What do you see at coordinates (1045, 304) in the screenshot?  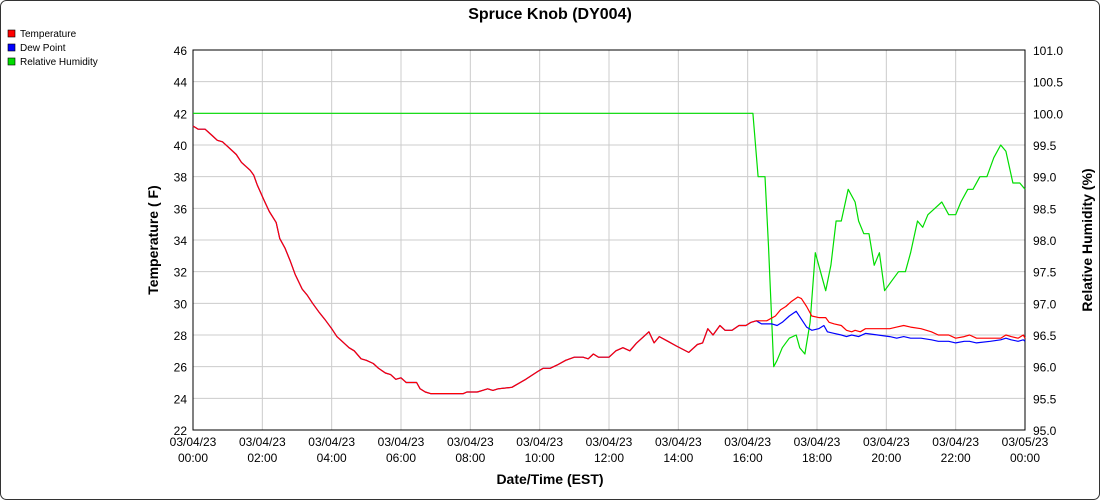 I see `y-right-tick-label: 97.0` at bounding box center [1045, 304].